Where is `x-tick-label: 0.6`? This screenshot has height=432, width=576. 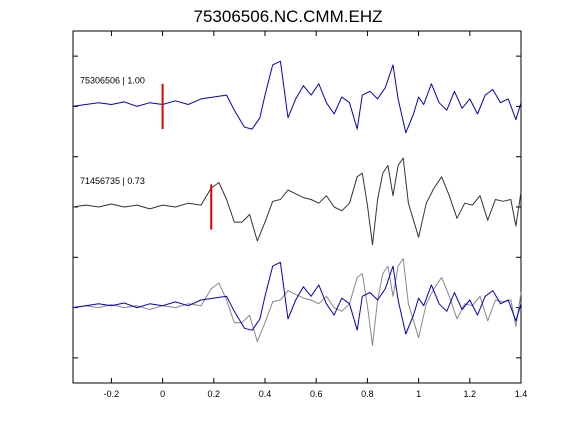
x-tick-label: 0.6 is located at coordinates (316, 394).